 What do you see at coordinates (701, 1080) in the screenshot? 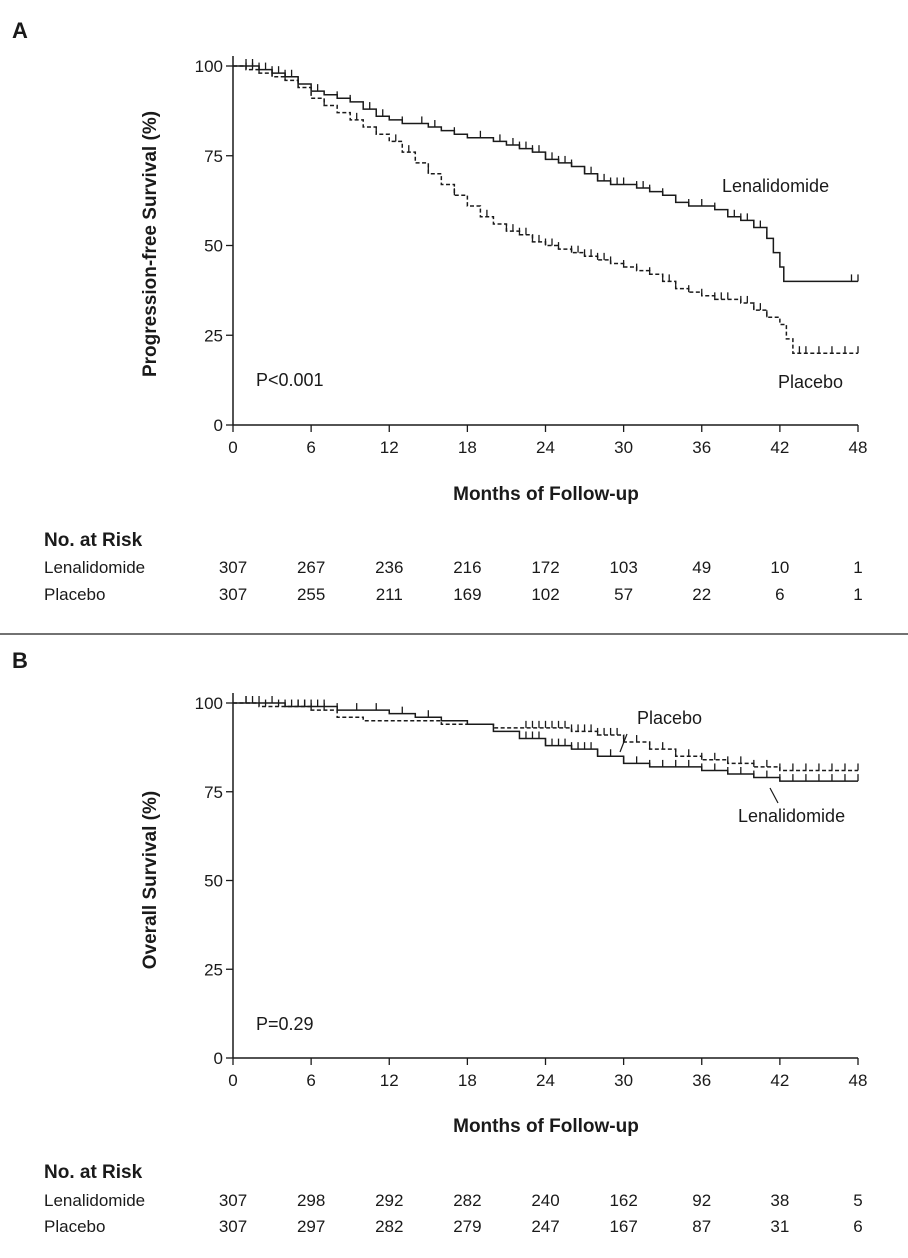
I see `panel-b-x-tick-label: 36` at bounding box center [701, 1080].